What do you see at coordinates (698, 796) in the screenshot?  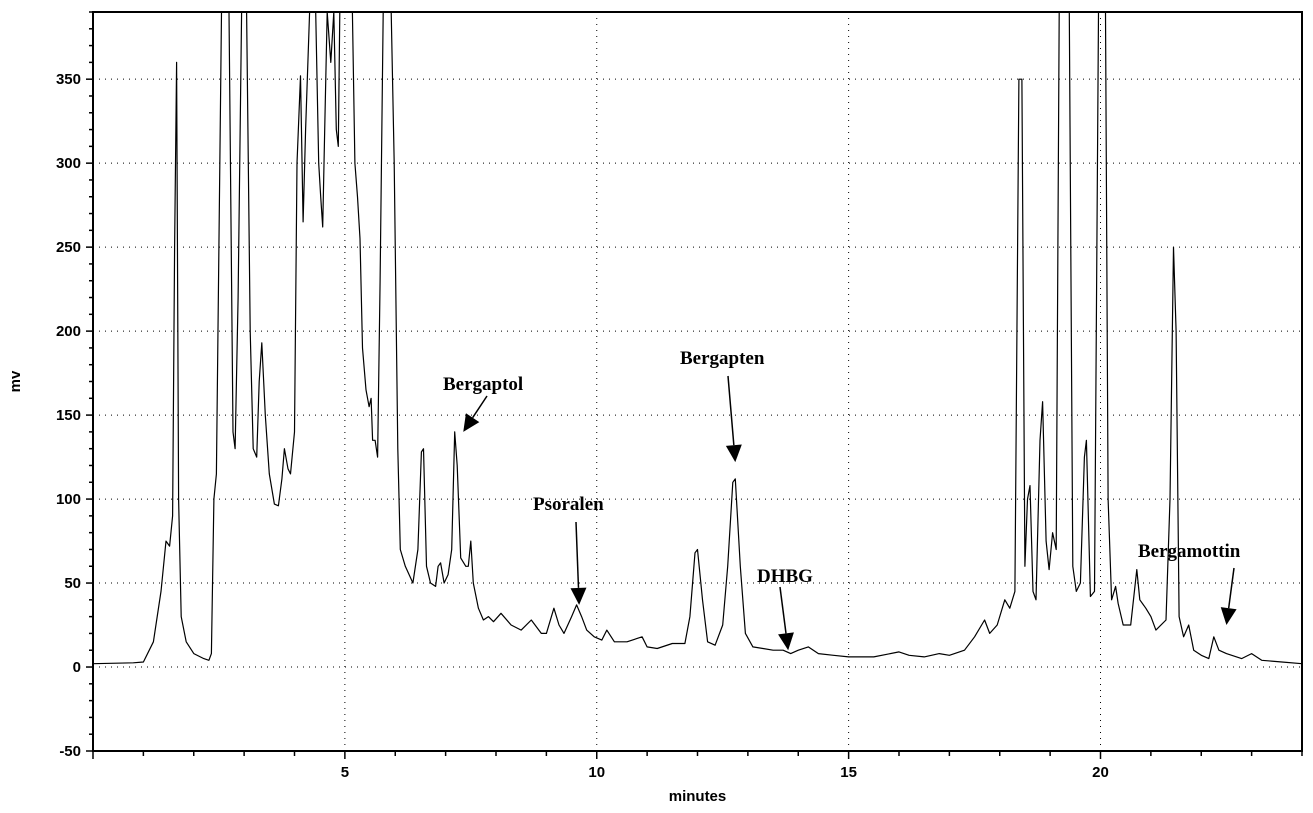 I see `x-axis-title: minutes` at bounding box center [698, 796].